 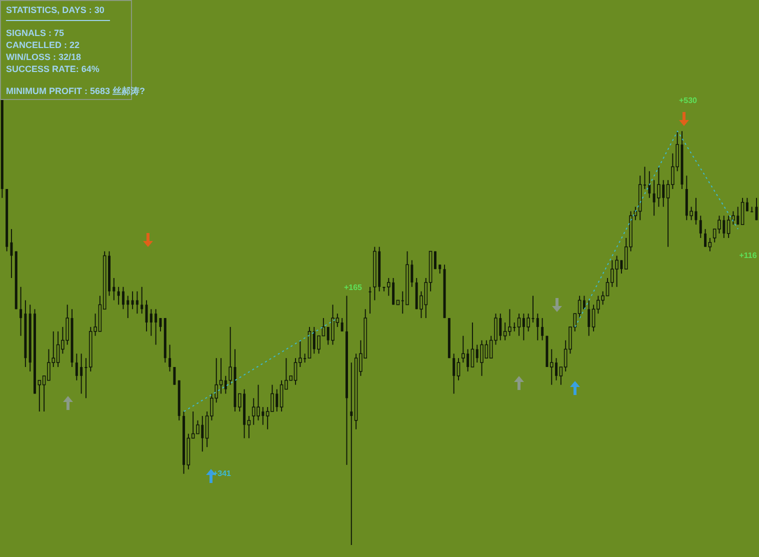 What do you see at coordinates (353, 287) in the screenshot?
I see `annotation: +165` at bounding box center [353, 287].